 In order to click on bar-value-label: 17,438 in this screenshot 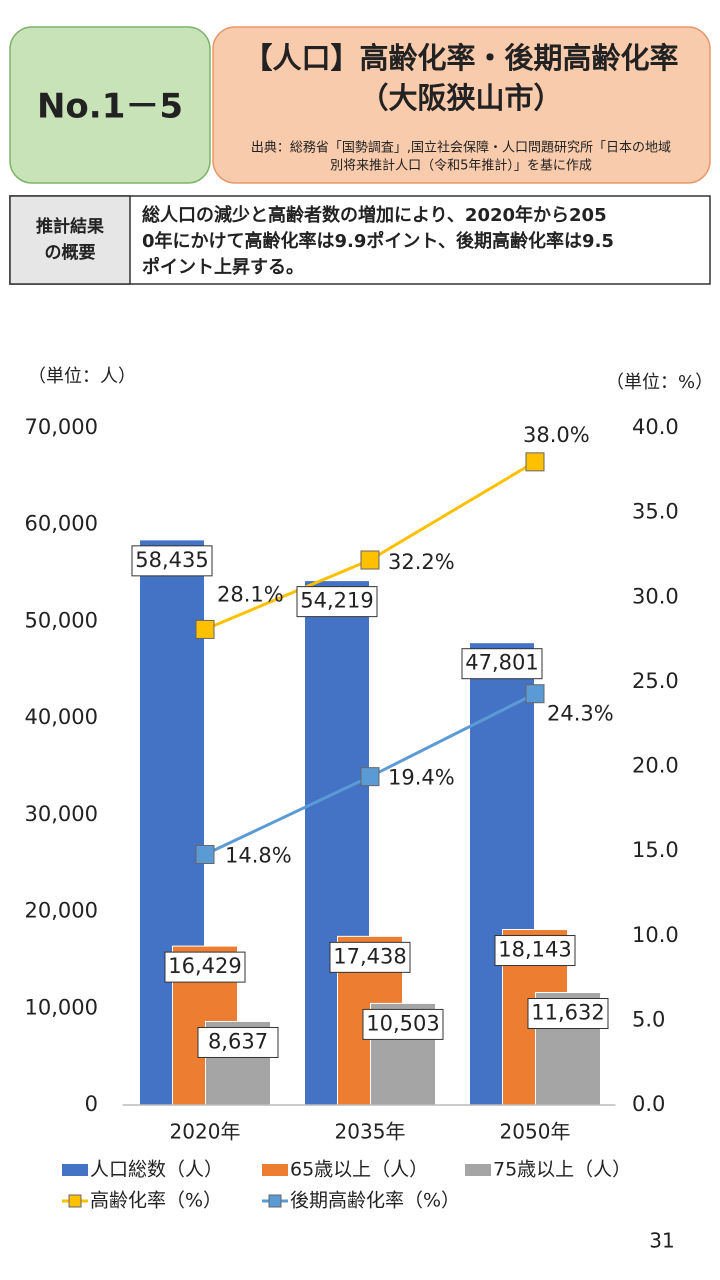, I will do `click(369, 956)`.